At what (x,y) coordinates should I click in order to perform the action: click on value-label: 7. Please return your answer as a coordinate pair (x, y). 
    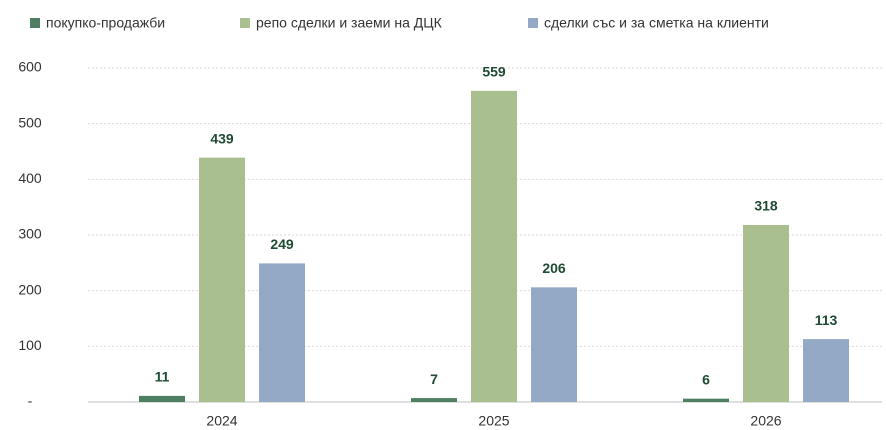
    Looking at the image, I should click on (434, 379).